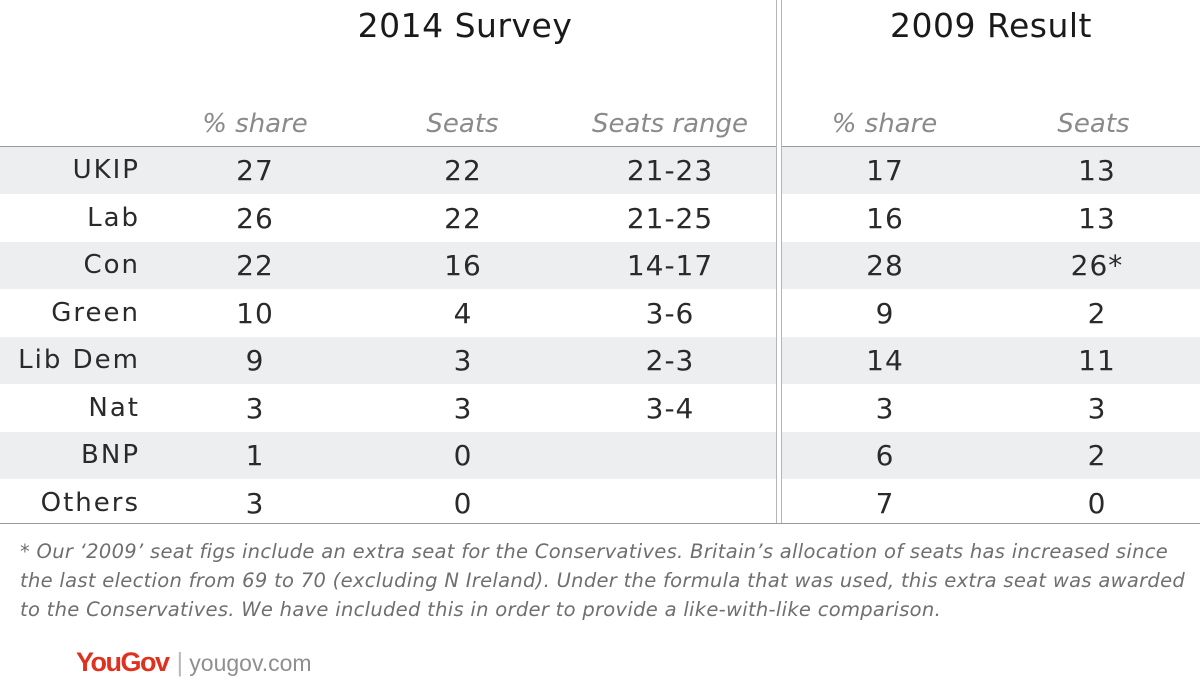 The width and height of the screenshot is (1200, 687). Describe the element at coordinates (600, 523) in the screenshot. I see `table-bottom-divider` at that location.